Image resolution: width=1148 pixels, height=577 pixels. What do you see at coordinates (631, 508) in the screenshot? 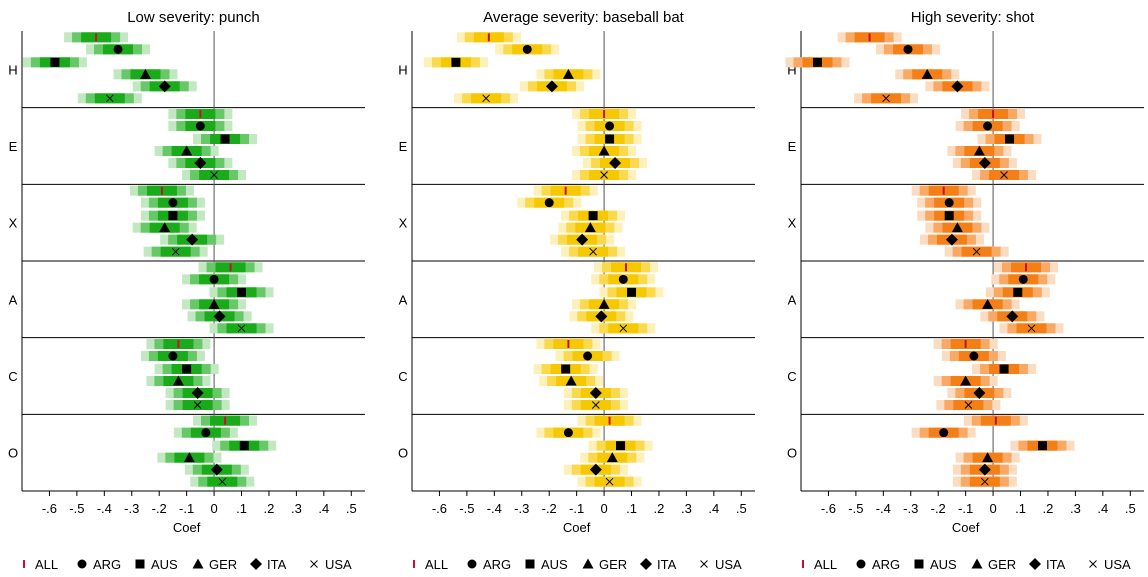
I see `x-tick-label: .1` at bounding box center [631, 508].